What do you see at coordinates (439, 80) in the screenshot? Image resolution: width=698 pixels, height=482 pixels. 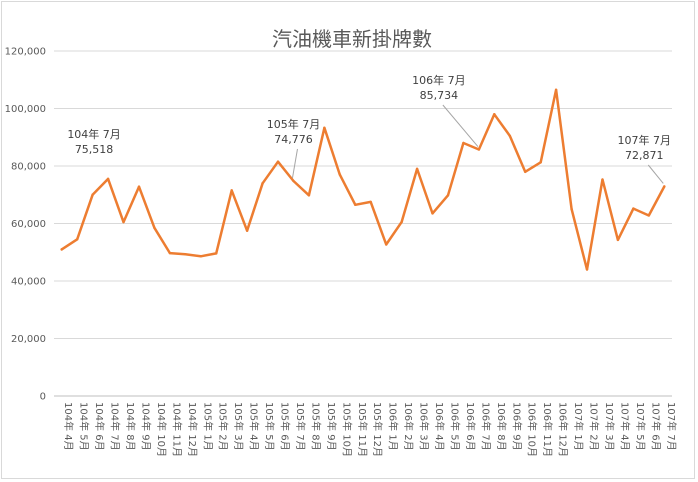 I see `annotation-month: 106年 7月` at bounding box center [439, 80].